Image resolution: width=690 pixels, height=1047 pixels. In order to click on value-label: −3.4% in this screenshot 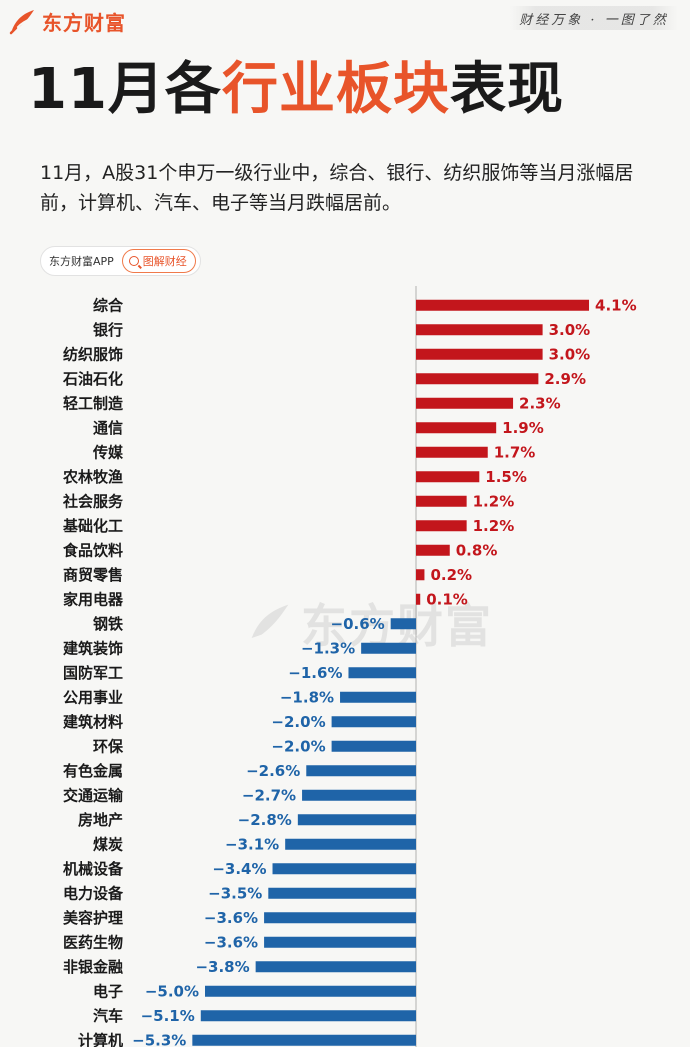, I will do `click(239, 869)`.